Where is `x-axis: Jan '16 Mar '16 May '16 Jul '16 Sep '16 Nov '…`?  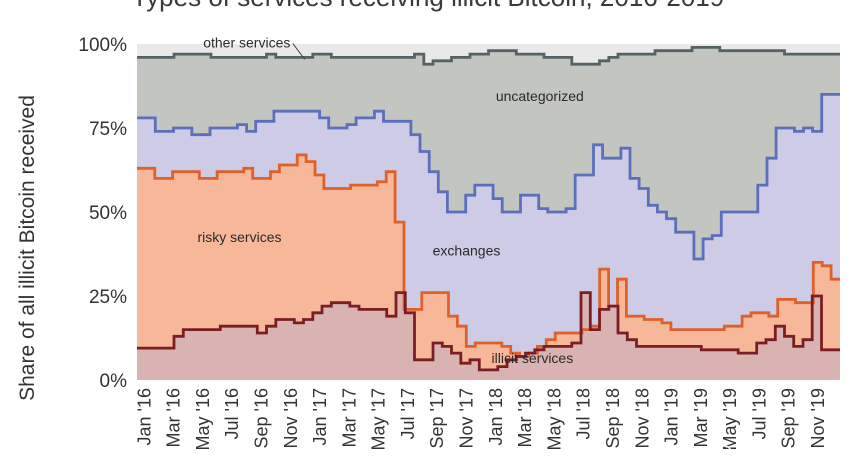 x-axis: Jan '16 Mar '16 May '16 Jul '16 Sep '16 Nov '… is located at coordinates (481, 419).